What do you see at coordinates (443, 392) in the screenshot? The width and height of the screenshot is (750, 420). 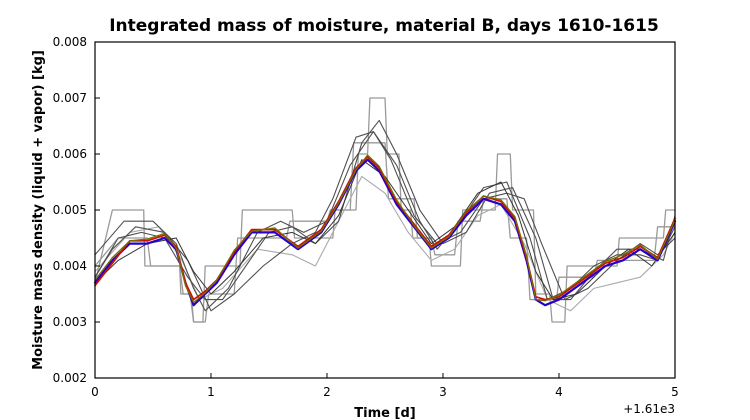 I see `x-tick-label: 3` at bounding box center [443, 392].